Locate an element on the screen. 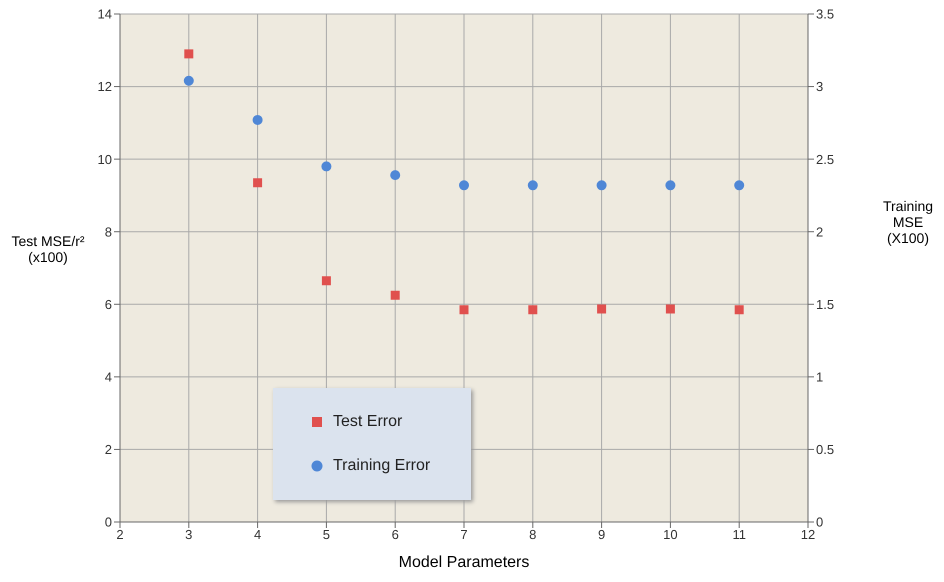 The width and height of the screenshot is (944, 582). x-tick-label: 10 is located at coordinates (670, 534).